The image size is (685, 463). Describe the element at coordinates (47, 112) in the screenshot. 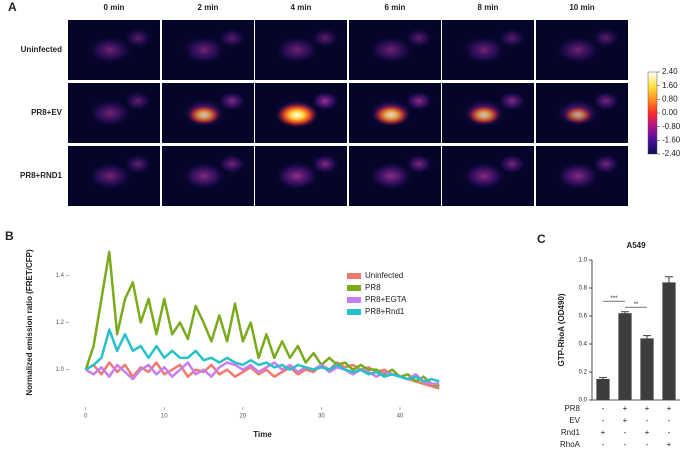

I see `row-label: PR8+EV` at that location.